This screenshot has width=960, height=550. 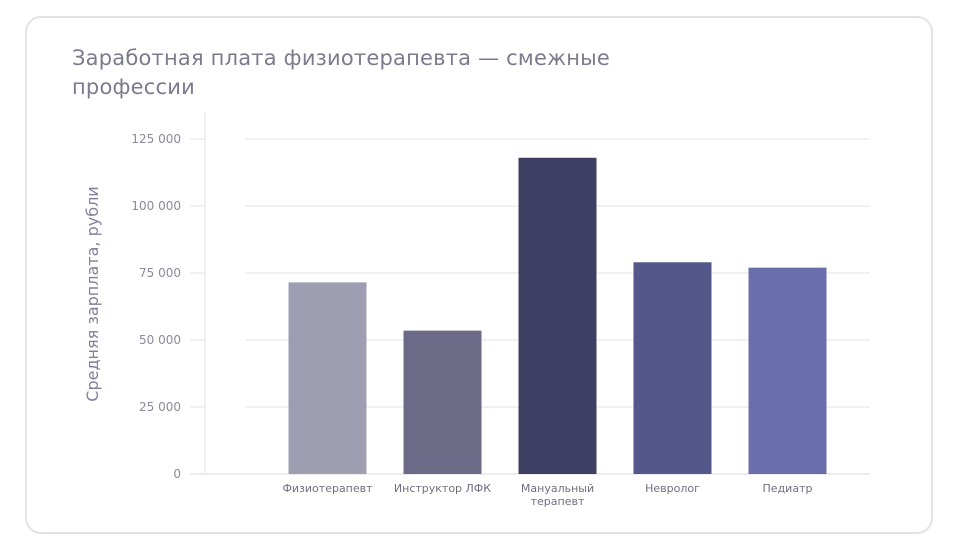 What do you see at coordinates (160, 340) in the screenshot?
I see `y-tick-label: 50 000` at bounding box center [160, 340].